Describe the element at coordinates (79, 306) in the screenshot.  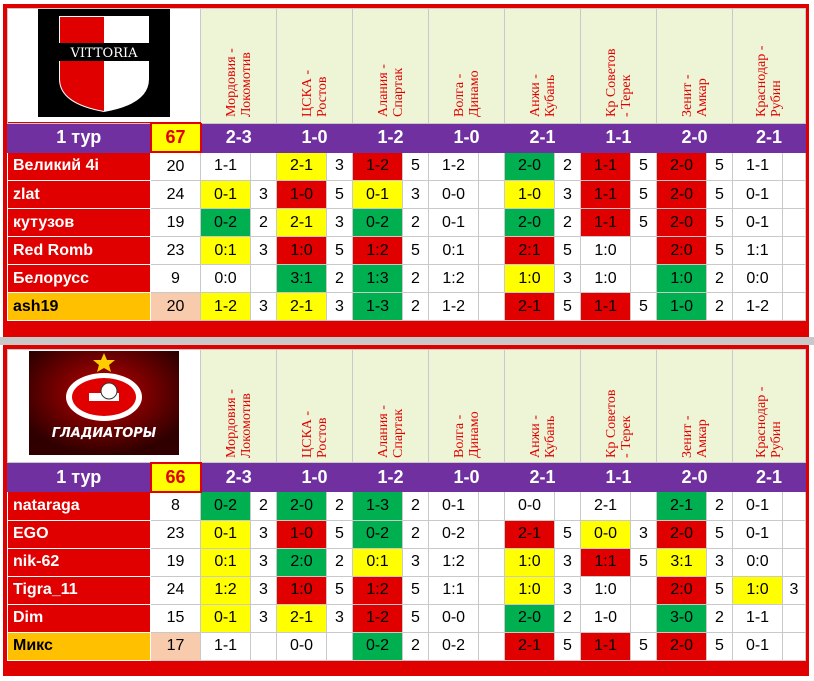
I see `player-name: ash19` at that location.